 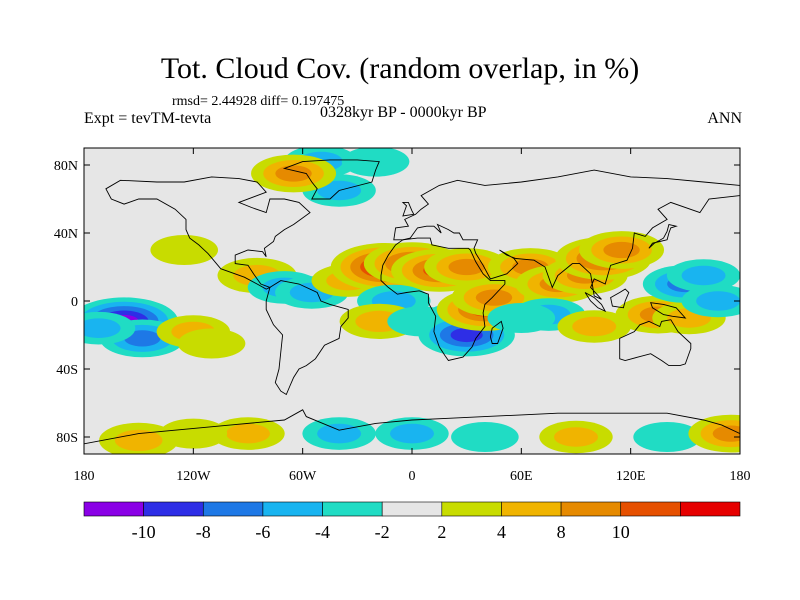 What do you see at coordinates (203, 532) in the screenshot?
I see `colorbar-label: -8` at bounding box center [203, 532].